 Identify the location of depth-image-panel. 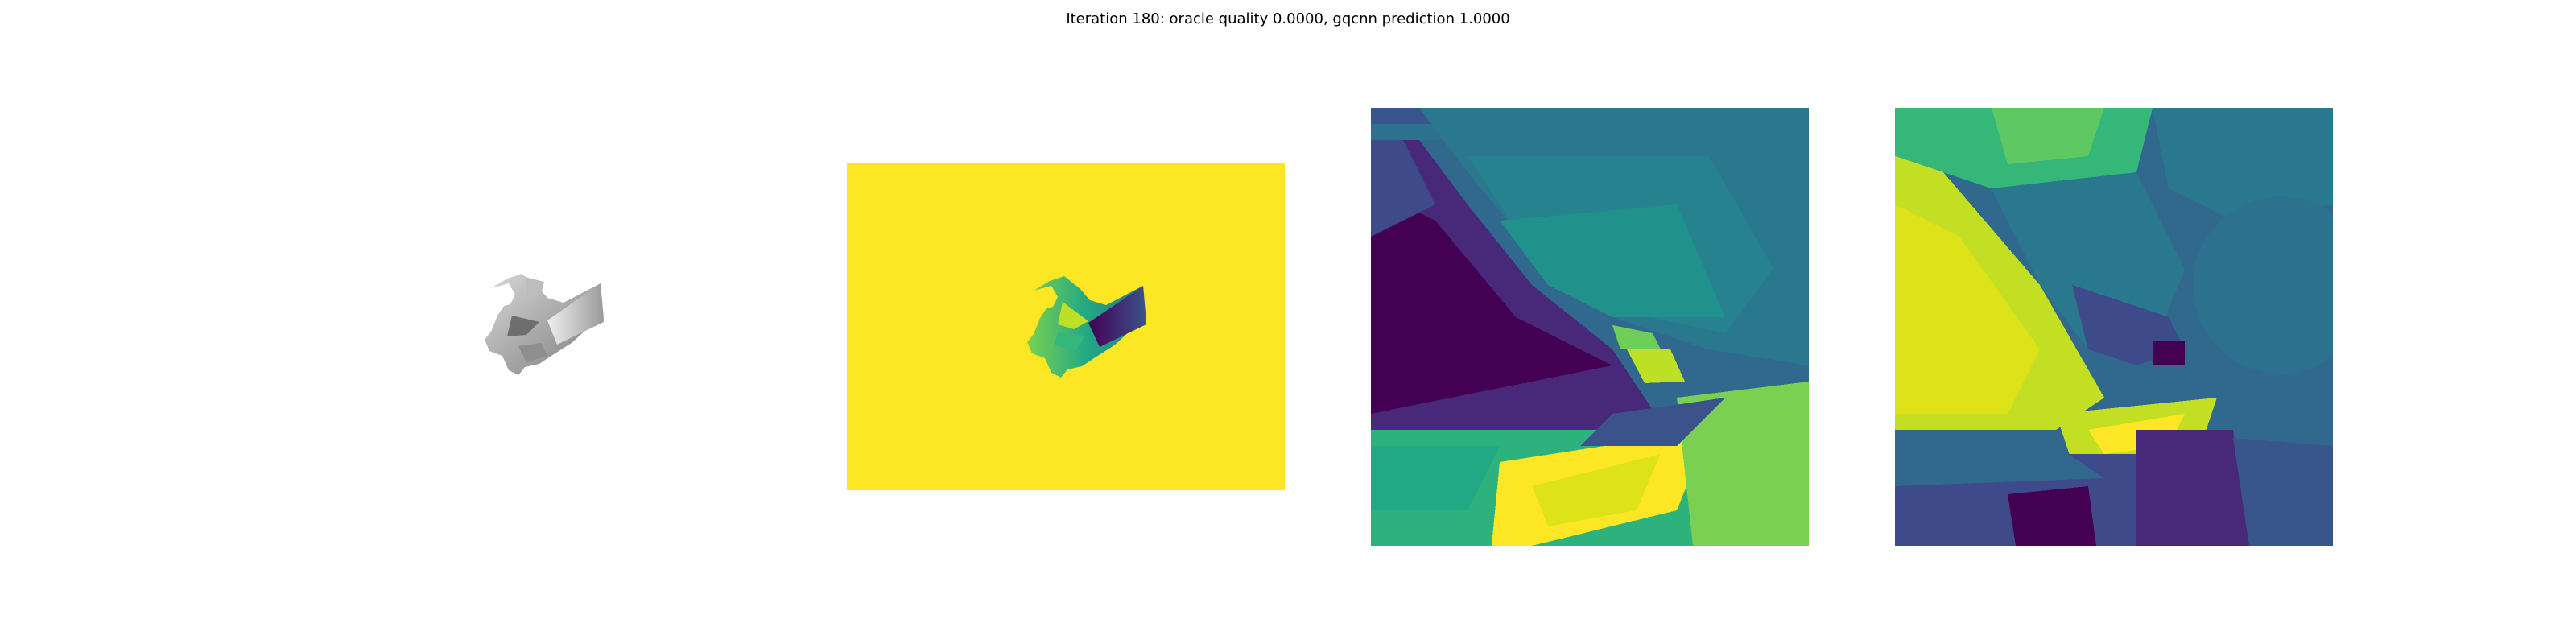
(1066, 326).